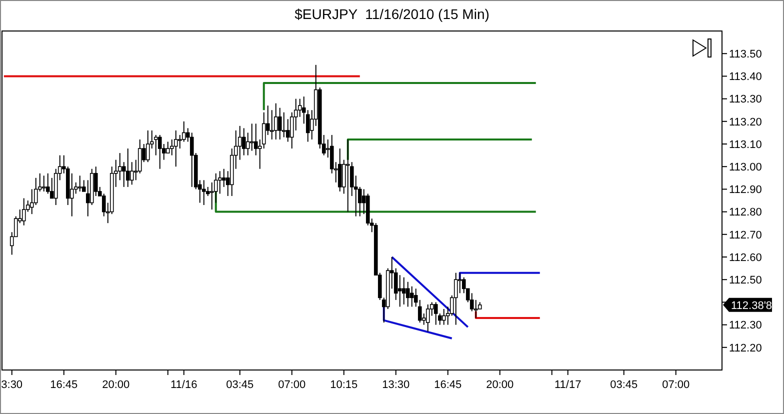 This screenshot has width=784, height=414. What do you see at coordinates (745, 100) in the screenshot?
I see `y-tick-label: 113.30` at bounding box center [745, 100].